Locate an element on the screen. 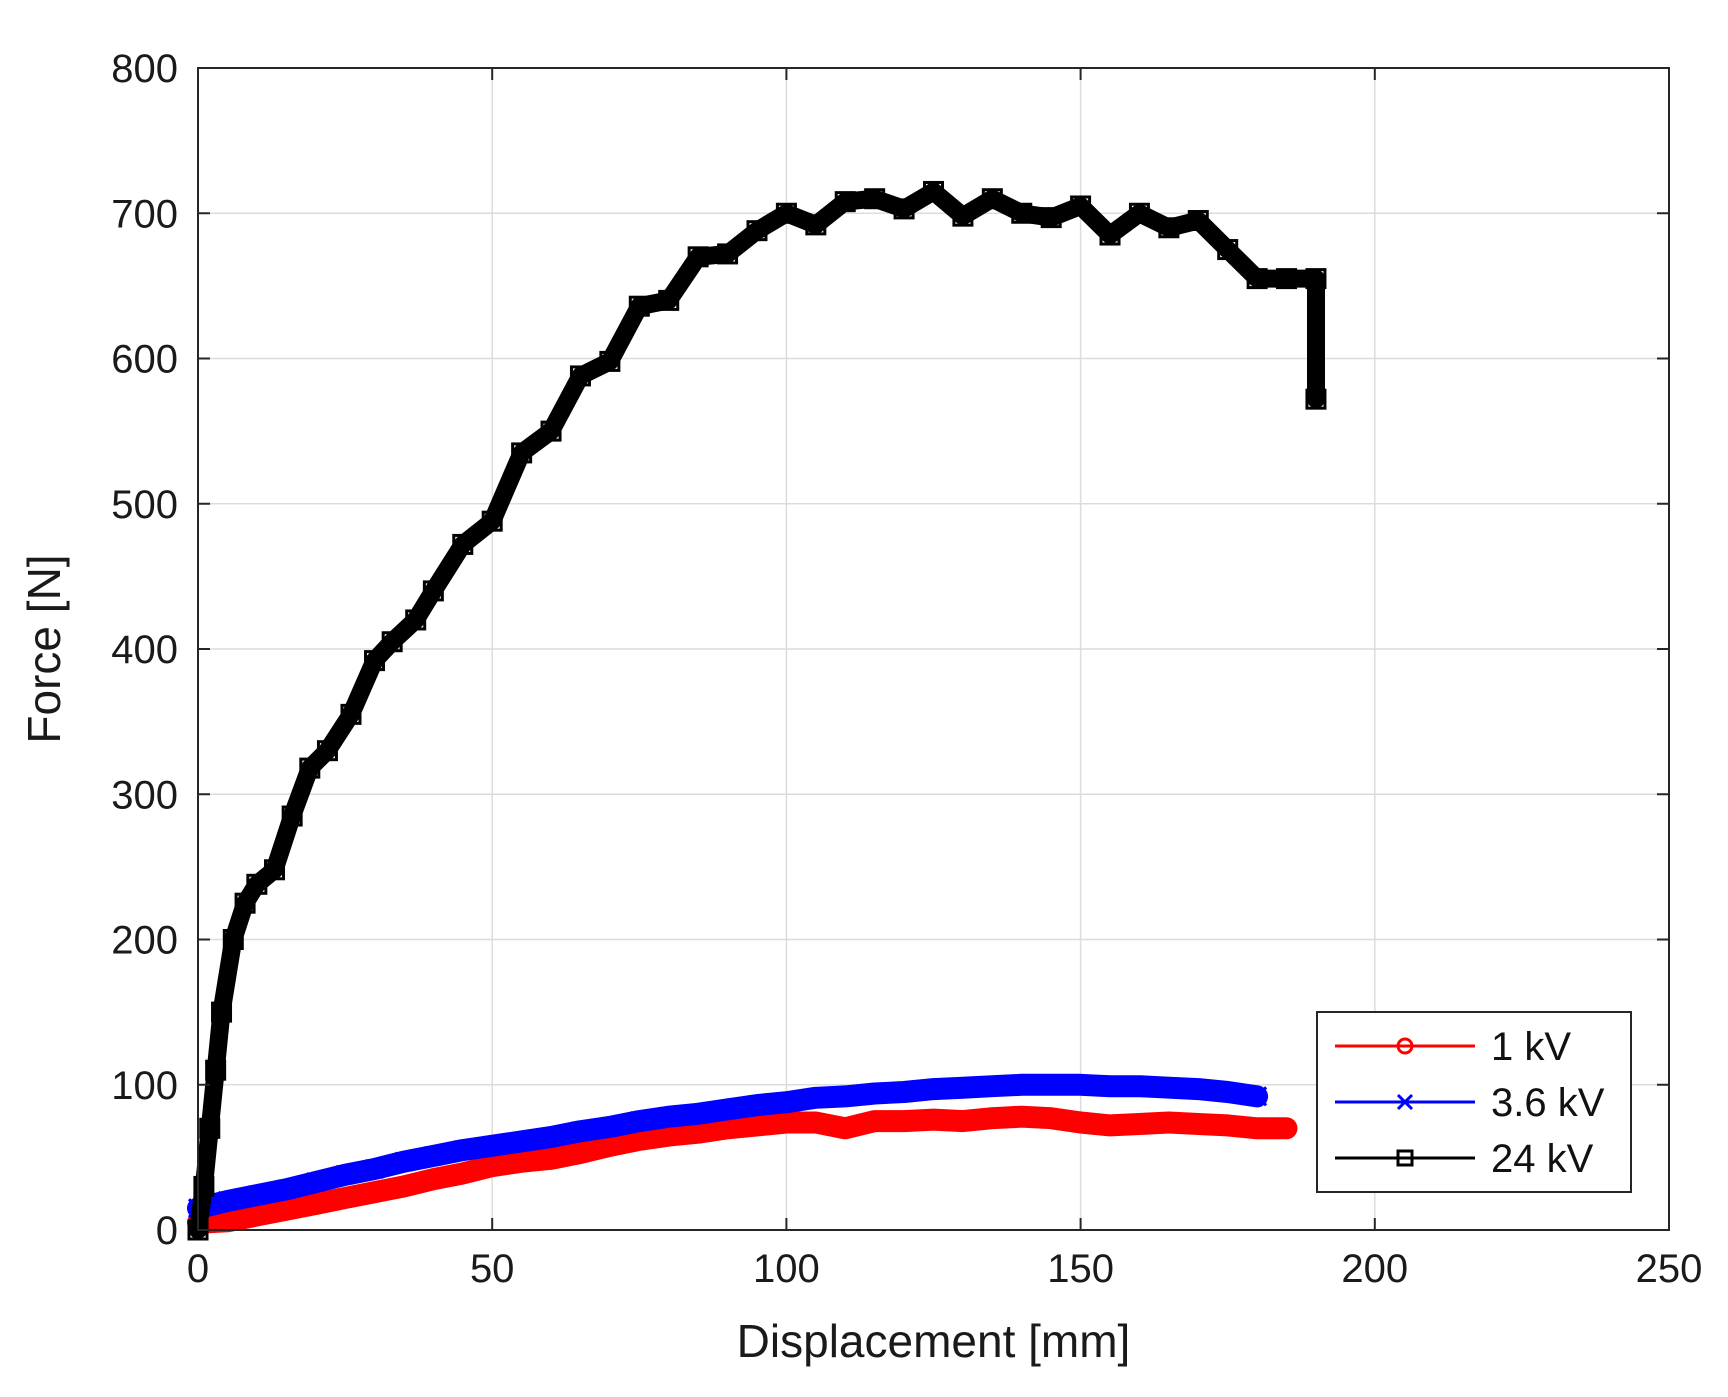  x-tick-label: 50 is located at coordinates (492, 1269).